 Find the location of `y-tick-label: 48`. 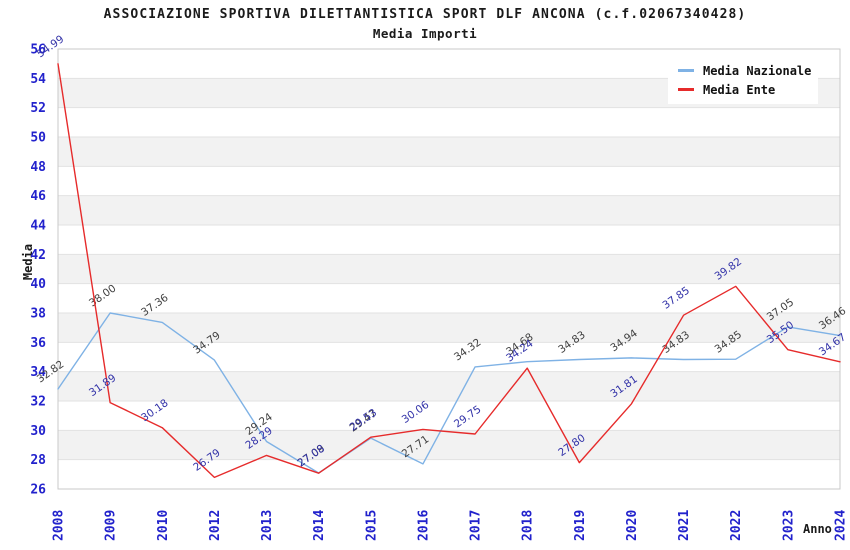

y-tick-label: 48 is located at coordinates (38, 167).